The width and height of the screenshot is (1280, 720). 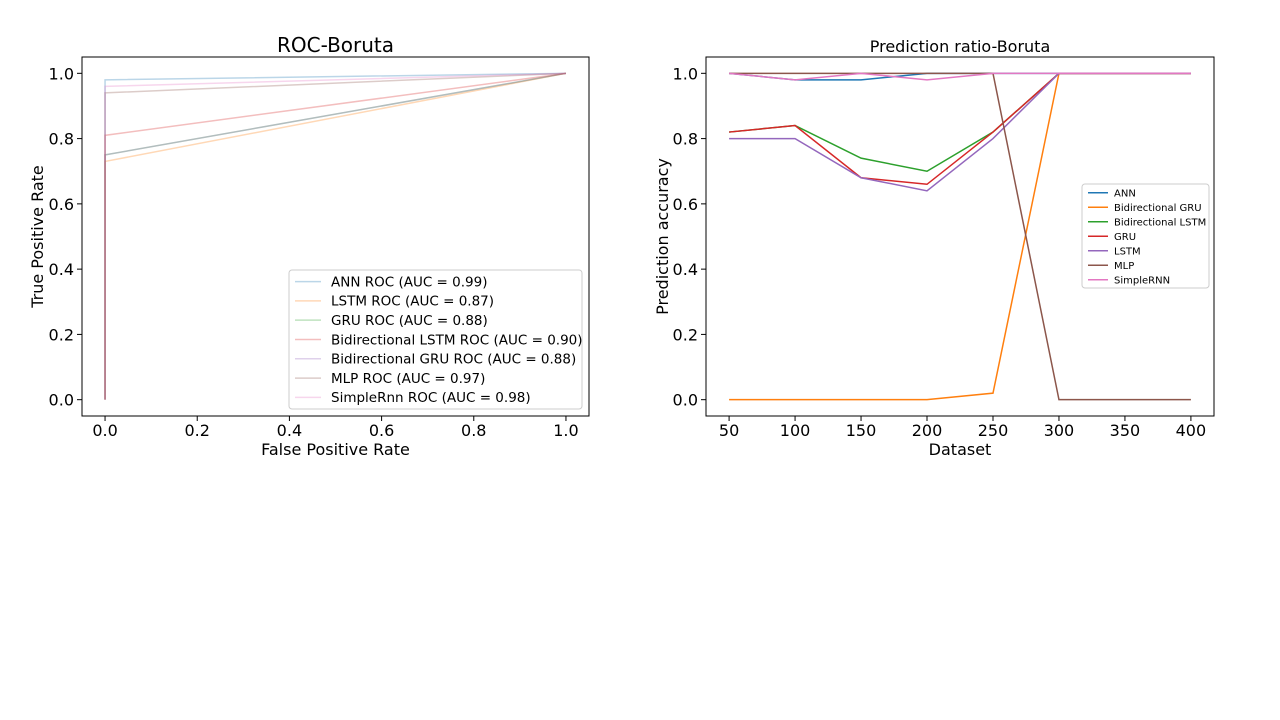 What do you see at coordinates (61, 269) in the screenshot?
I see `roc-y-tick-label: 0.4` at bounding box center [61, 269].